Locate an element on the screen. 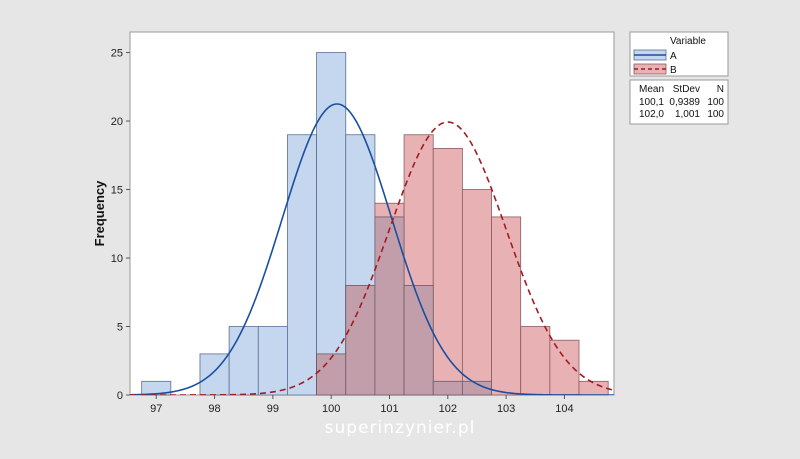 The image size is (800, 459). stats-n-b: 100 is located at coordinates (715, 114).